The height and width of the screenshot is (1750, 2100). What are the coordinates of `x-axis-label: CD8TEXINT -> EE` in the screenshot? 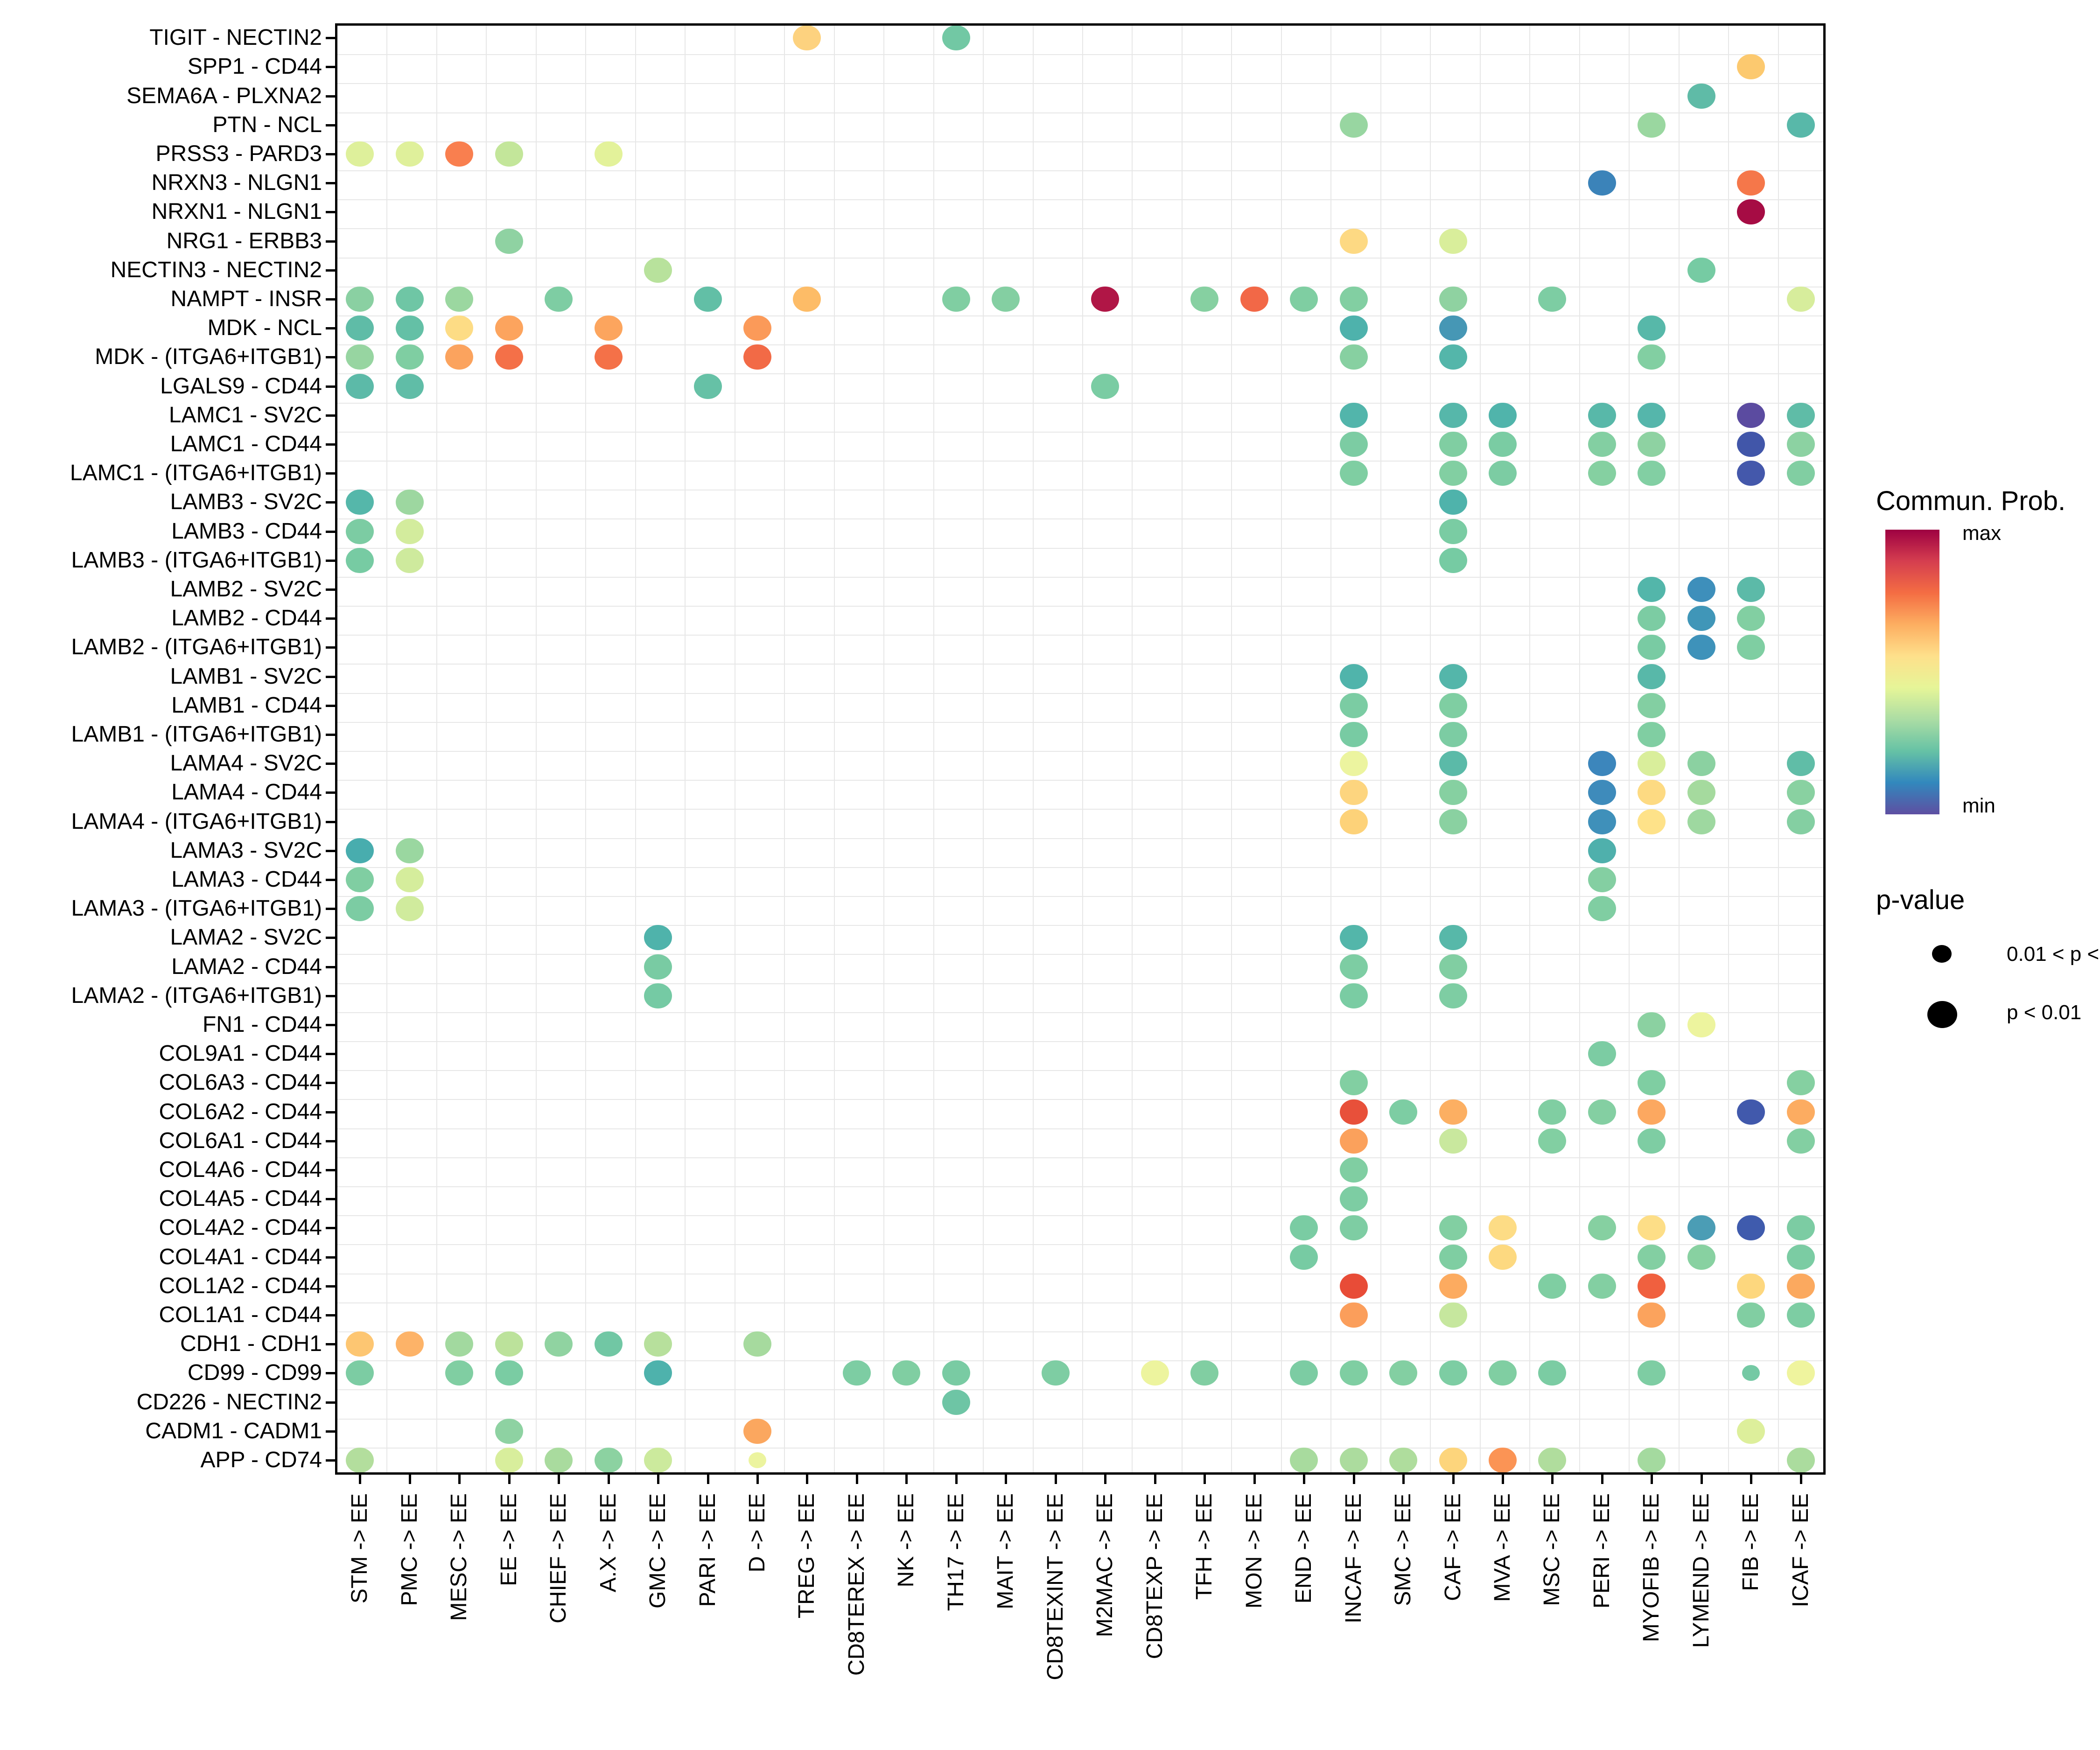 It's located at (1055, 1586).